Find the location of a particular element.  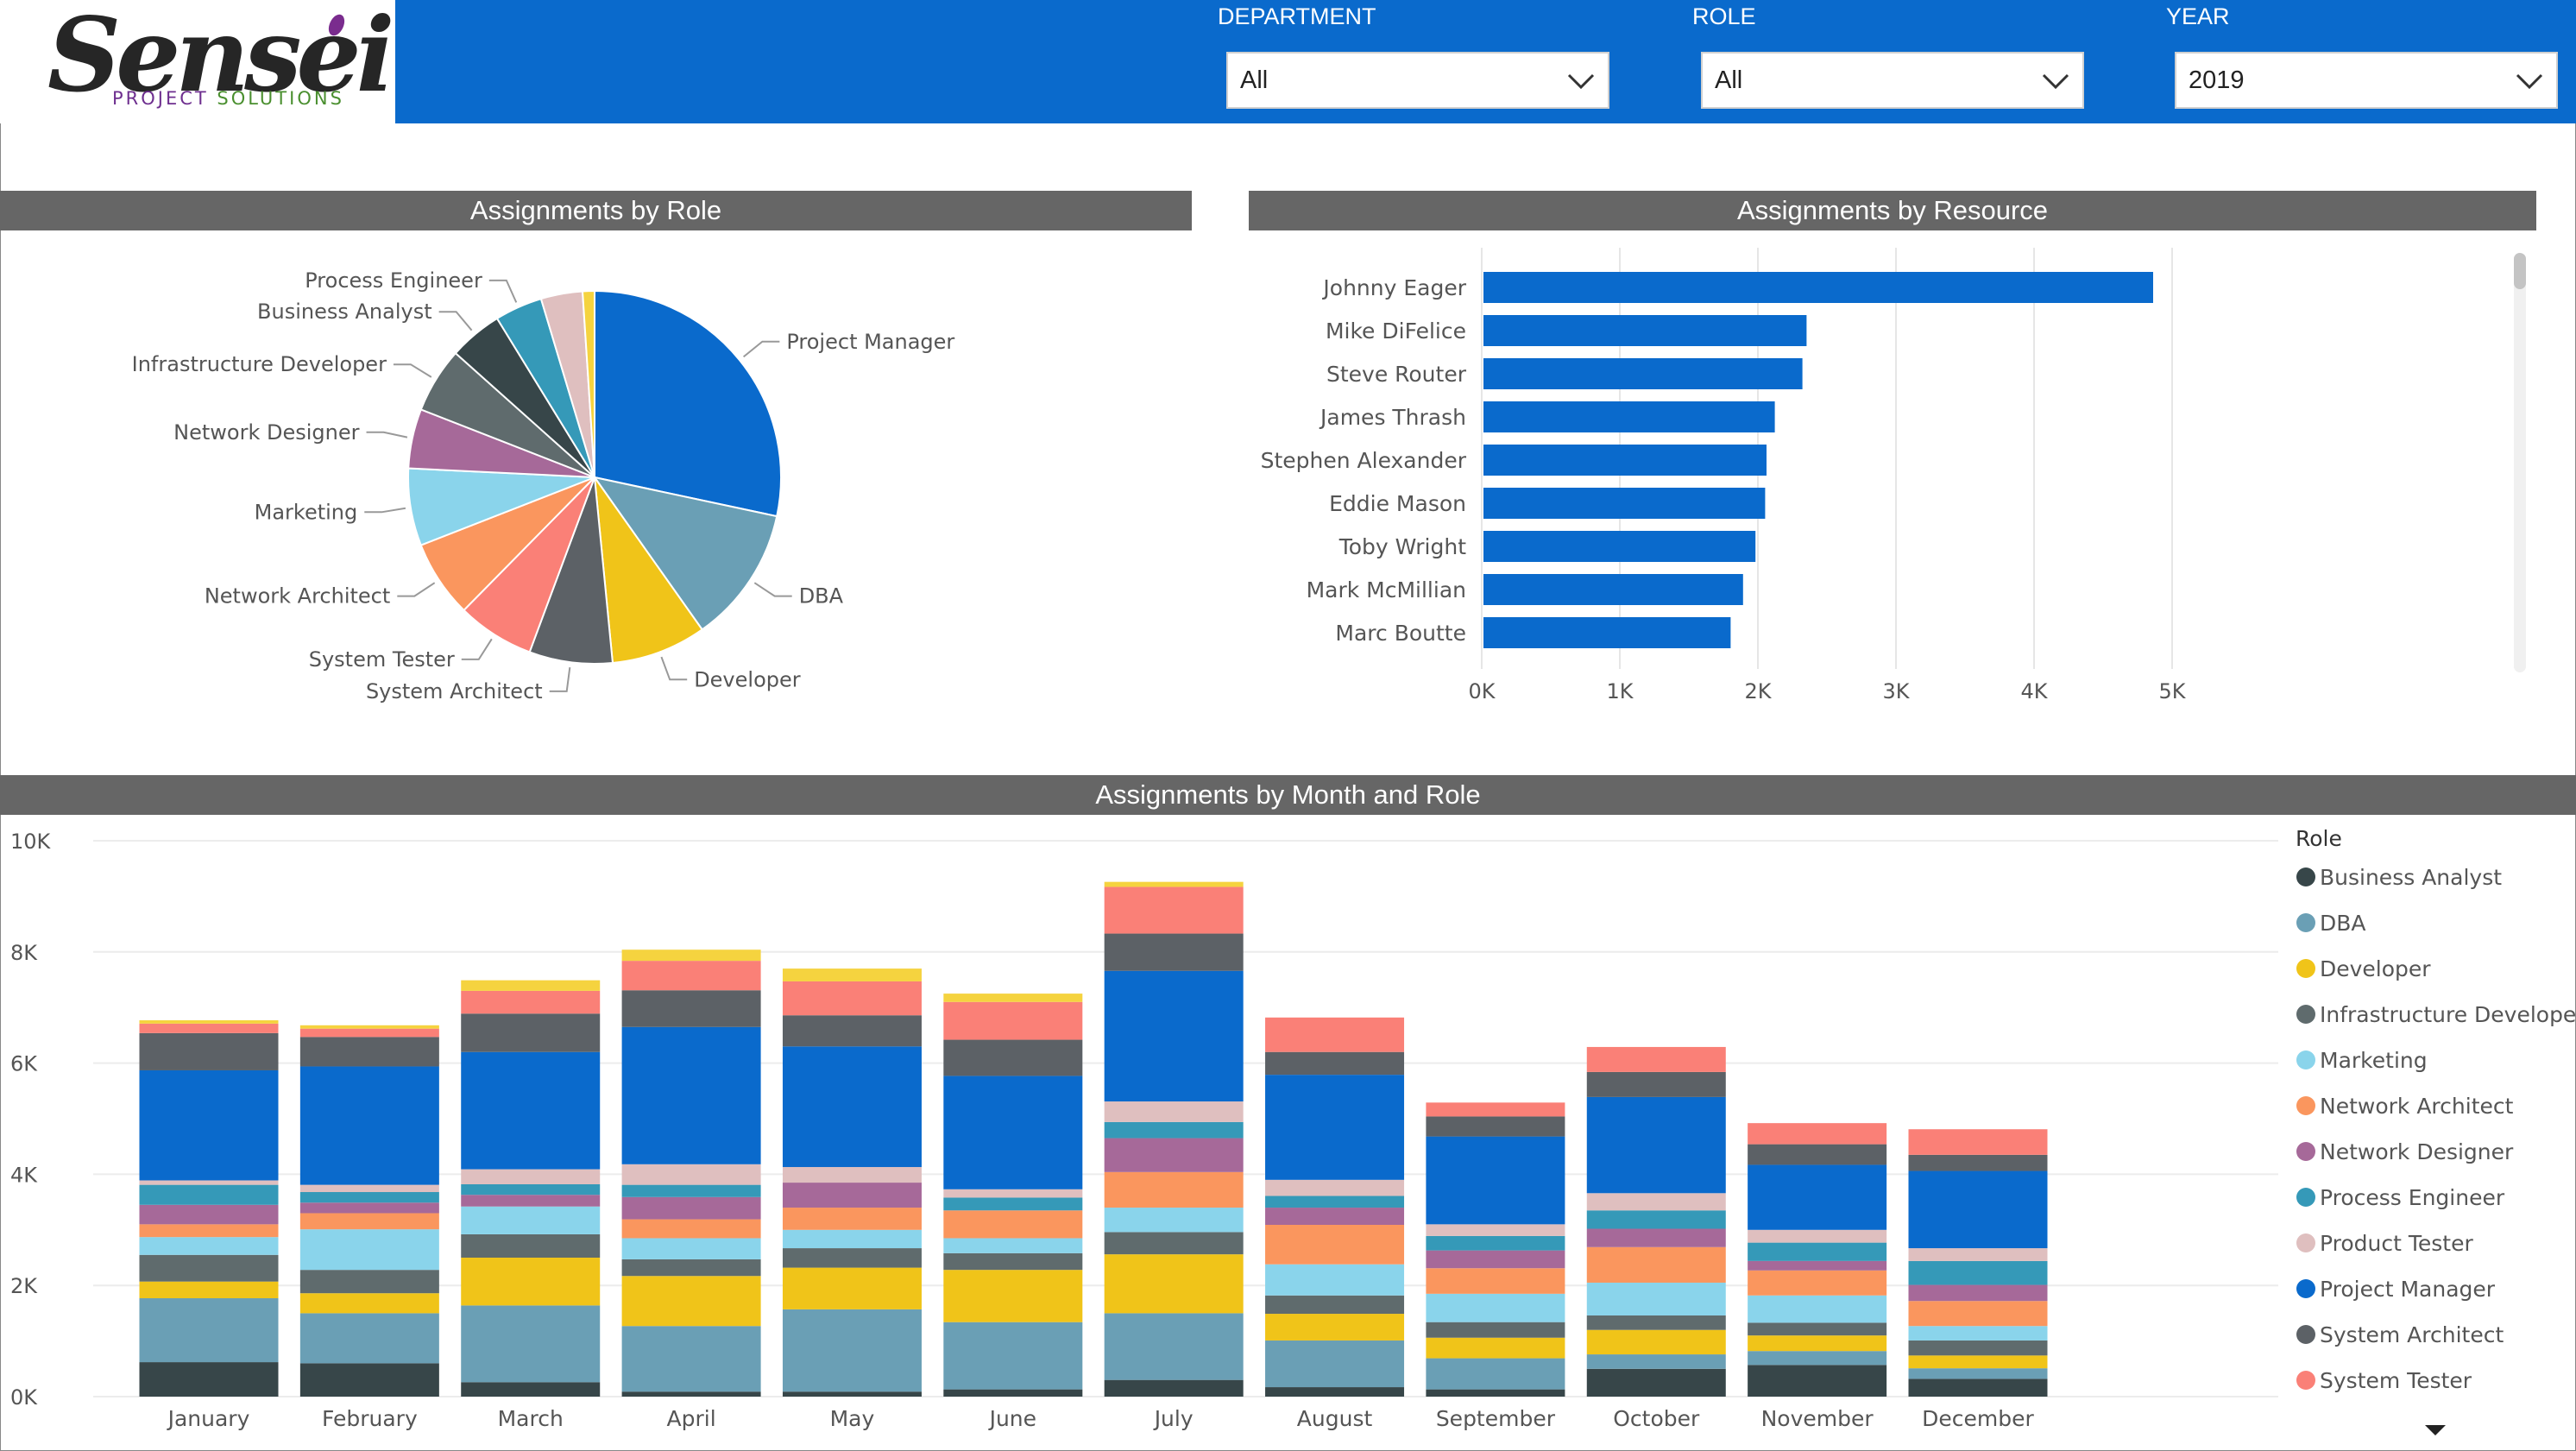

segment-november-developer is located at coordinates (1817, 1343).